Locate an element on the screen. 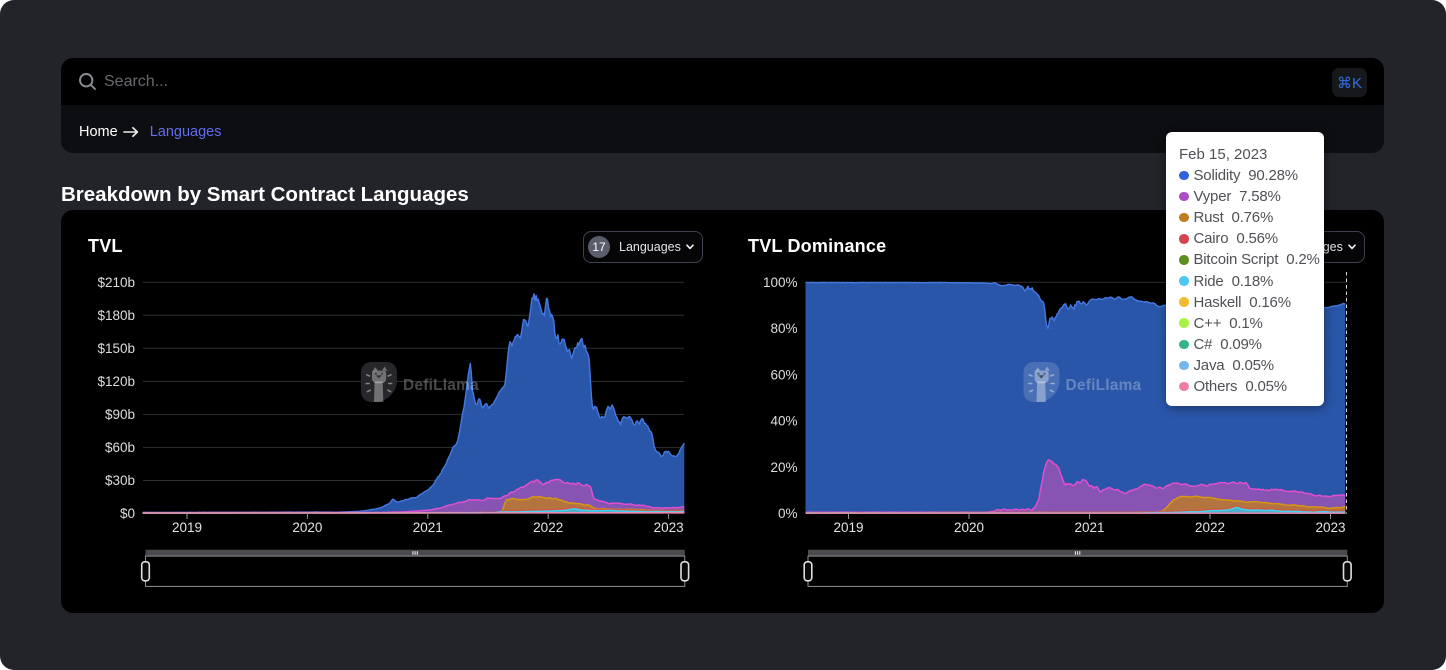 The width and height of the screenshot is (1446, 670). svg-text: 100% is located at coordinates (780, 282).